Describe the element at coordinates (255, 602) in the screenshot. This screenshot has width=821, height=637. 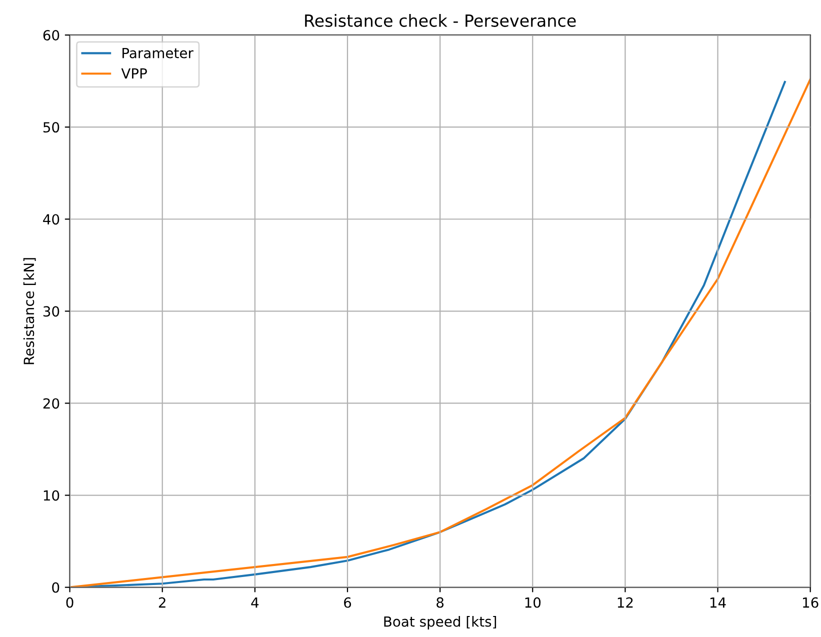
I see `x-tick-label: 4` at that location.